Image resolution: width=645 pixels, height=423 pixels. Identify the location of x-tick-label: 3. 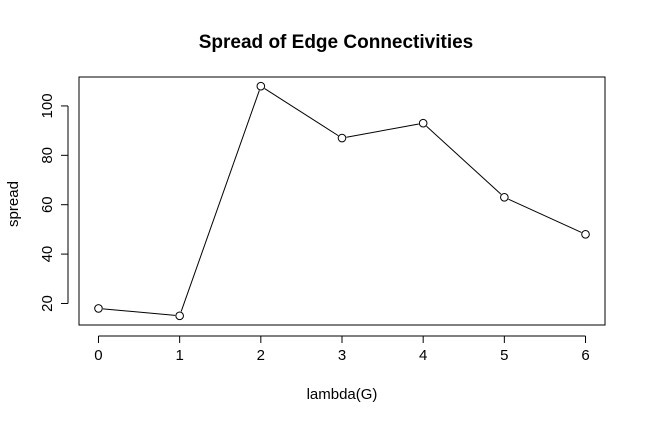
(342, 355).